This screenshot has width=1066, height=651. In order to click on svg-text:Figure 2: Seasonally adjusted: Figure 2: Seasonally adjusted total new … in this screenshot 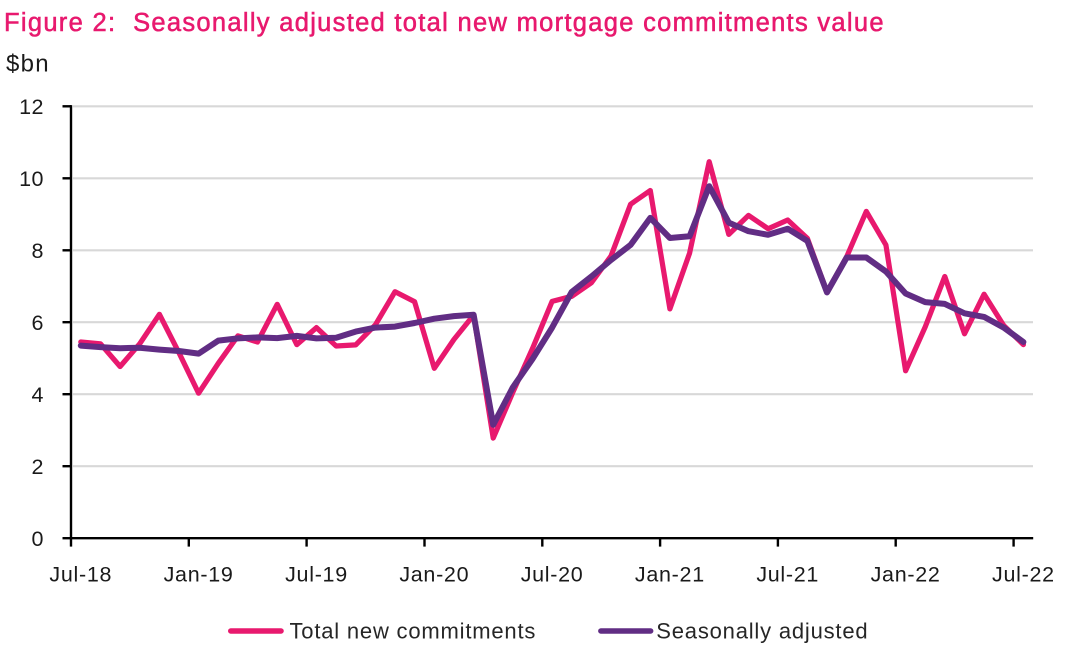, I will do `click(444, 23)`.